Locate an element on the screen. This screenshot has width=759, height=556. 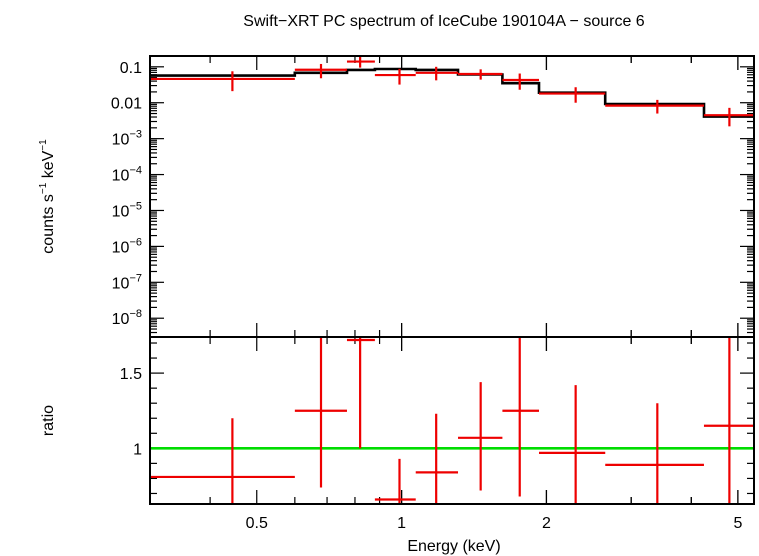
y-tick-label: 10⁻⁶ is located at coordinates (127, 246).